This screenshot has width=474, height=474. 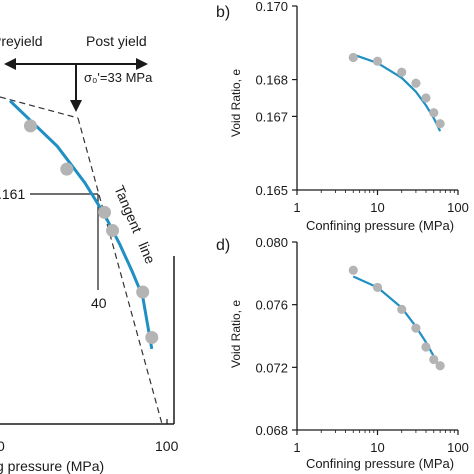 I want to click on void-ratio-marker-label: .161, so click(x=12, y=194).